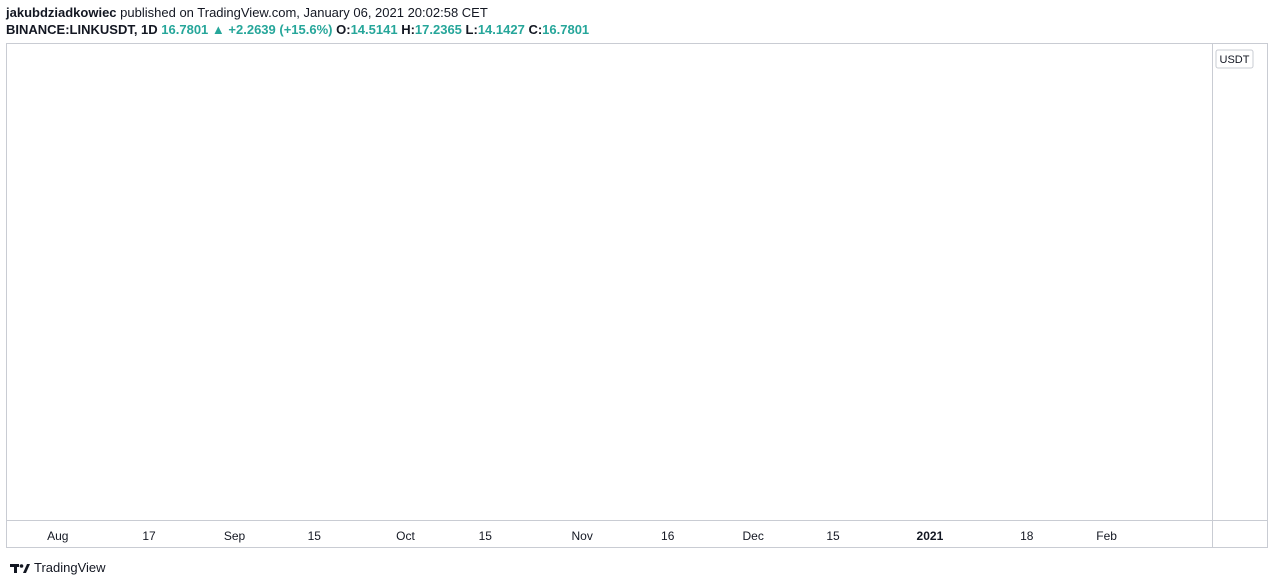 The image size is (1274, 586). I want to click on time-tick-label: Dec, so click(753, 536).